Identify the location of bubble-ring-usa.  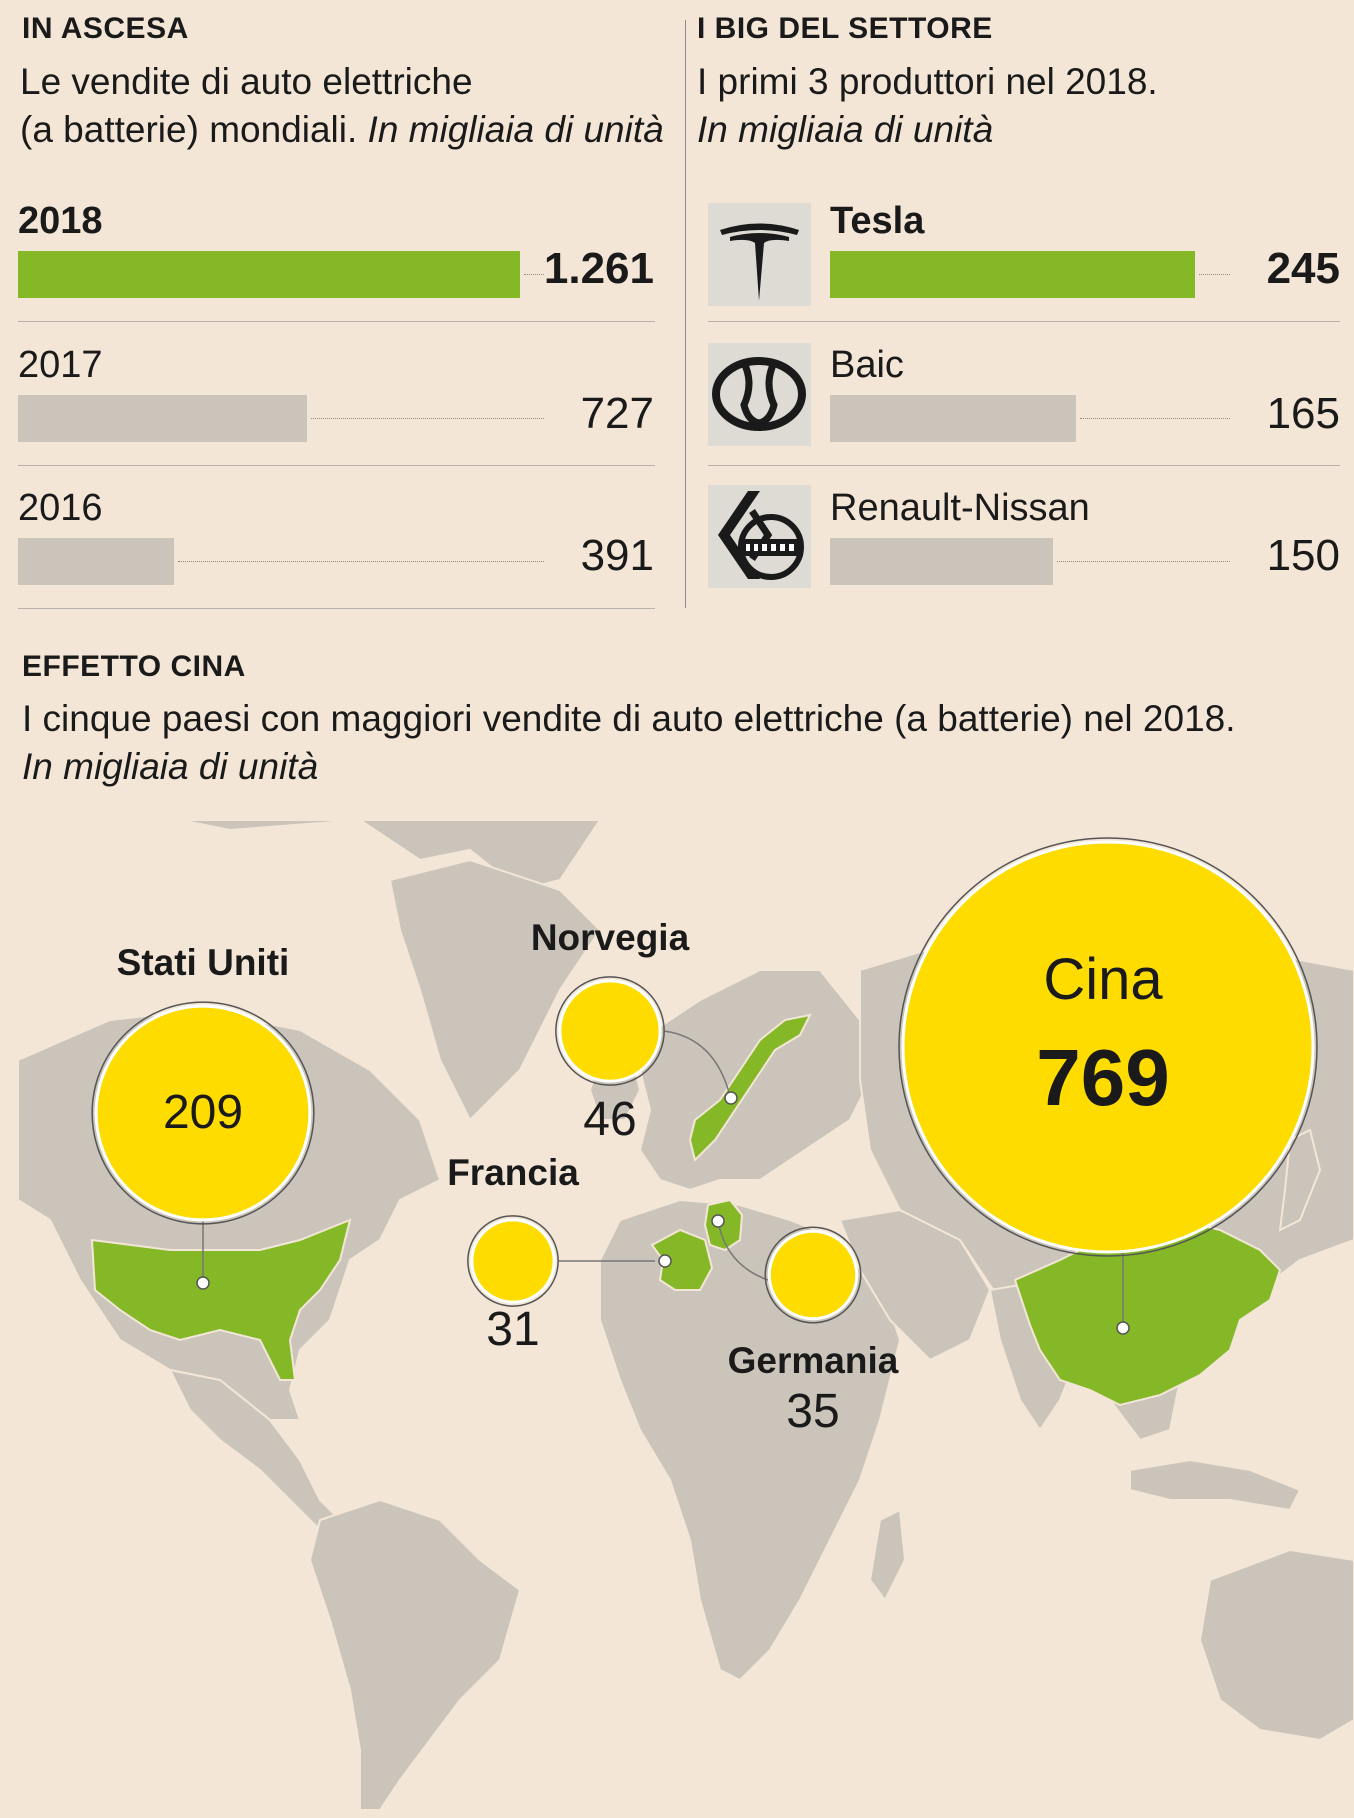
(203, 1113).